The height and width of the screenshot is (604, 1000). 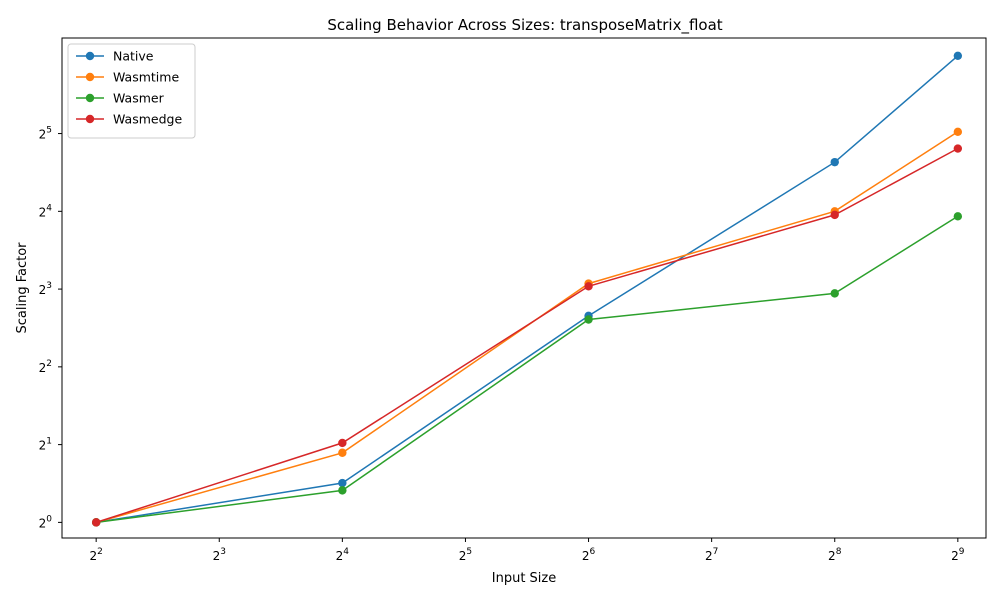 I want to click on y-tick-label: 23, so click(x=45, y=289).